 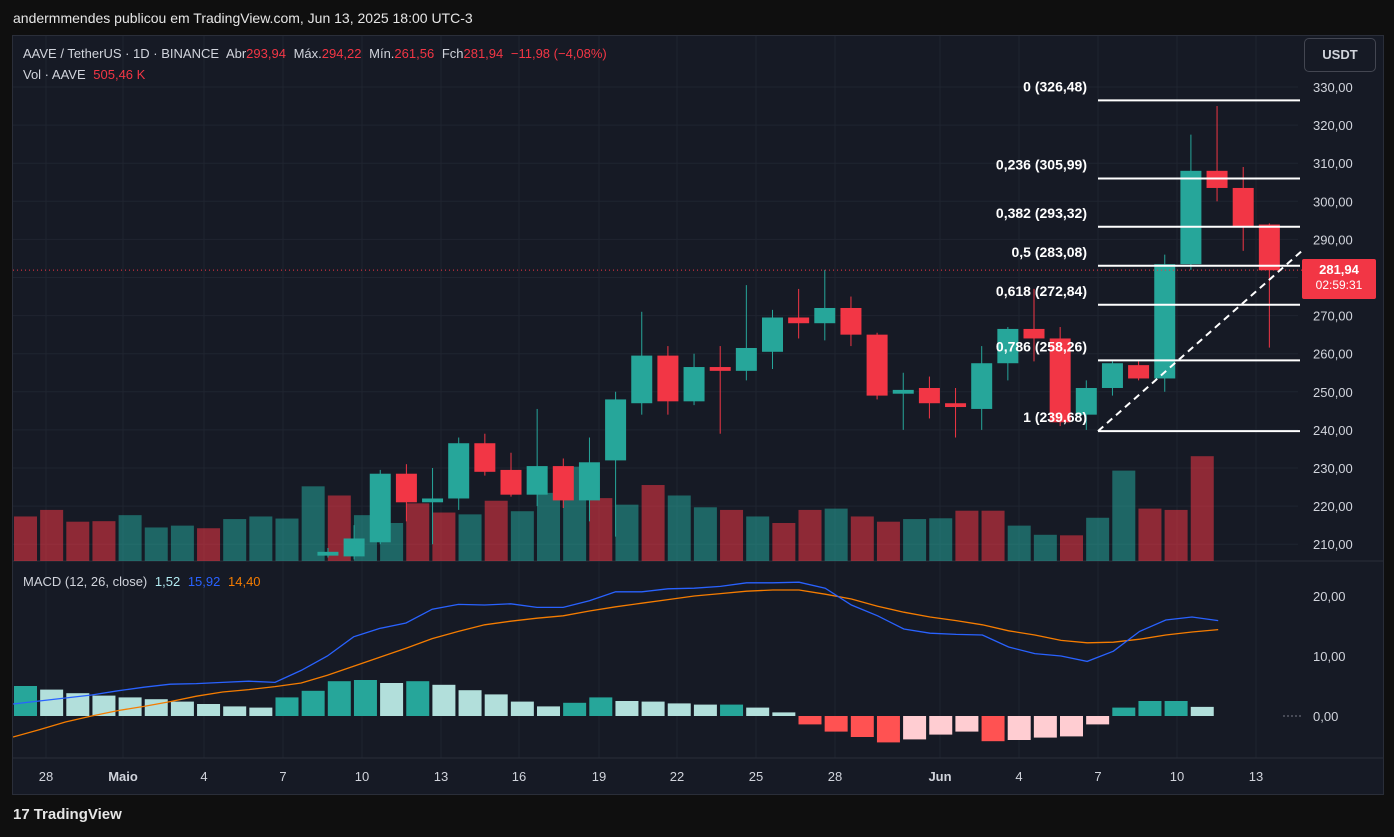 I want to click on fib-level-label: 0,236 (305,99), so click(x=1041, y=164).